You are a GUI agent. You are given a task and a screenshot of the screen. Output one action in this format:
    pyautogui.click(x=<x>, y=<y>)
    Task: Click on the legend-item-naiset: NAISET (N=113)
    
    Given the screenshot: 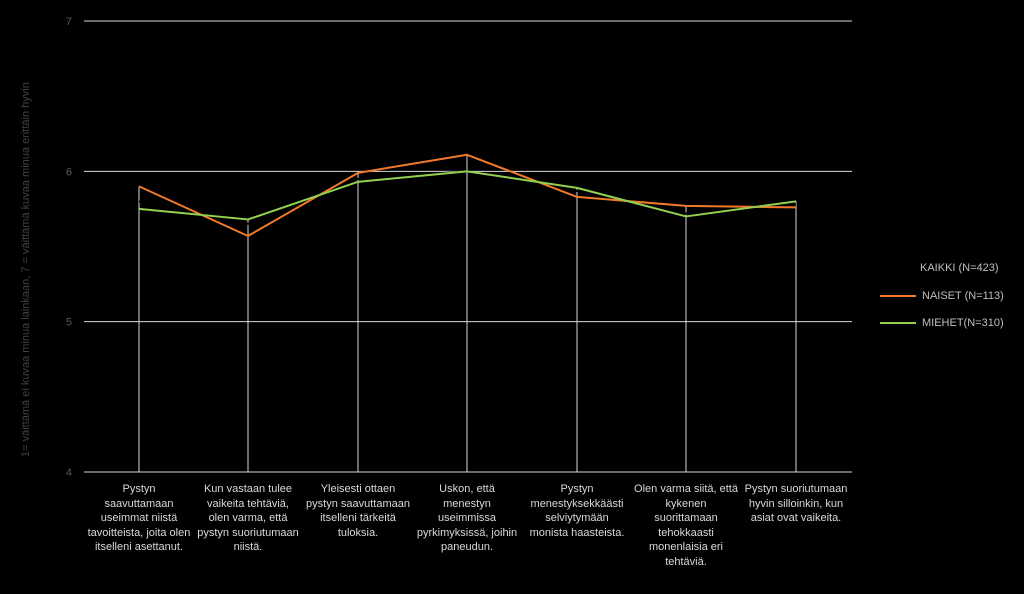 What is the action you would take?
    pyautogui.click(x=942, y=295)
    